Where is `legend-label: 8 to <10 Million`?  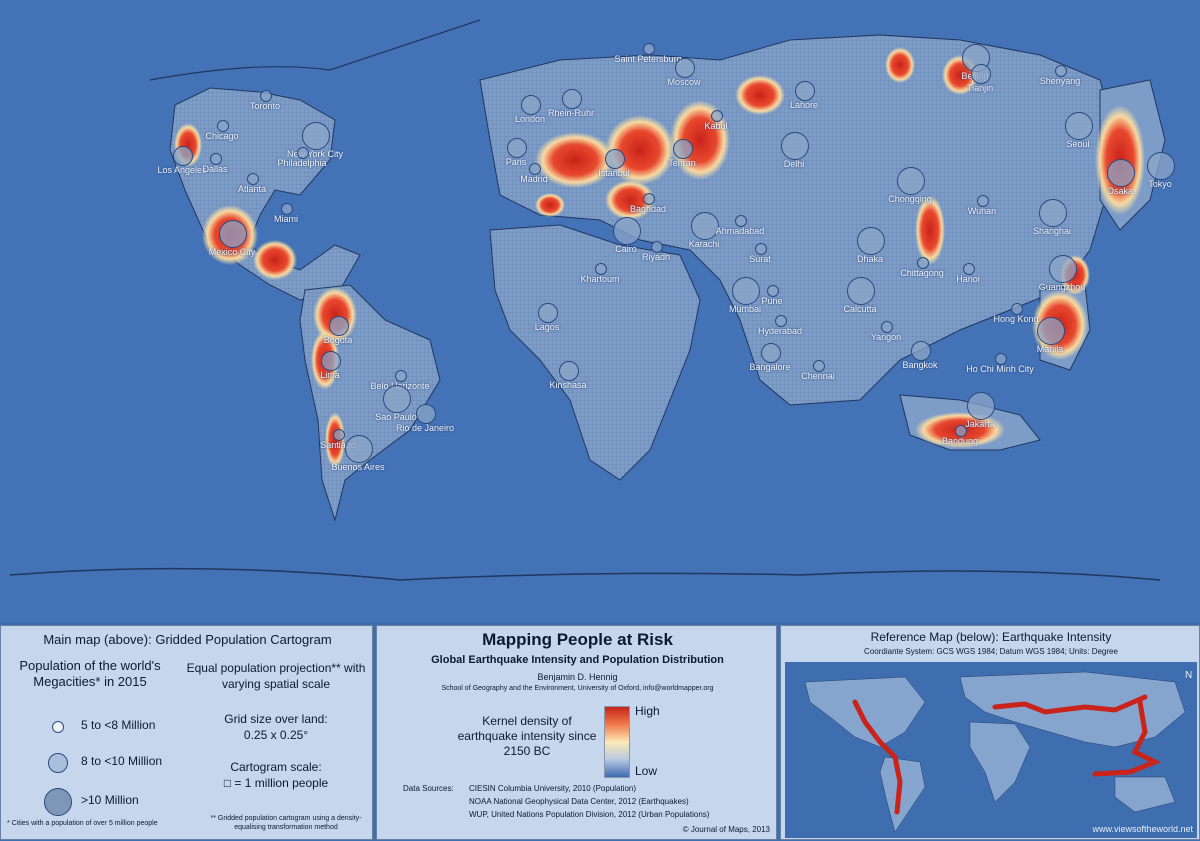 legend-label: 8 to <10 Million is located at coordinates (122, 761).